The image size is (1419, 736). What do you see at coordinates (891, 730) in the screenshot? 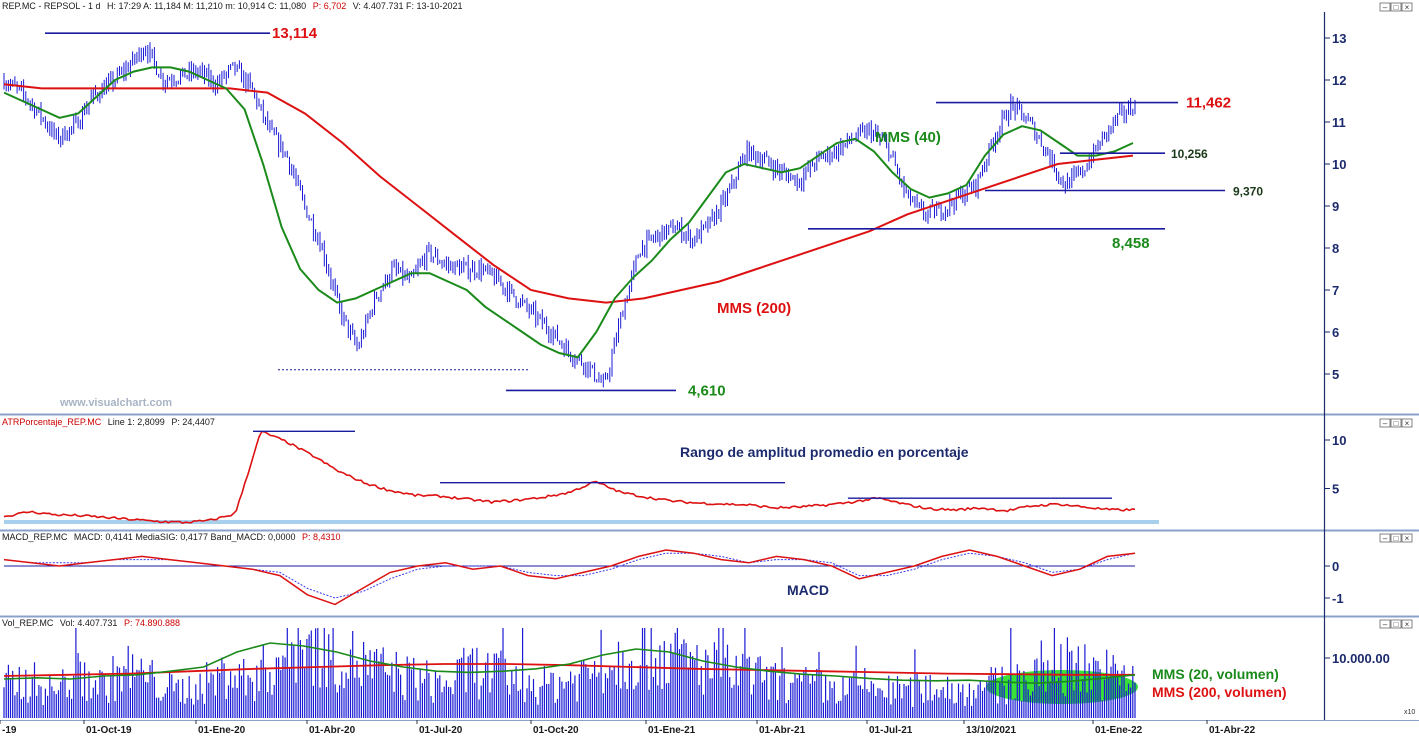
I see `x-tick-label: 01-Jul-21` at bounding box center [891, 730].